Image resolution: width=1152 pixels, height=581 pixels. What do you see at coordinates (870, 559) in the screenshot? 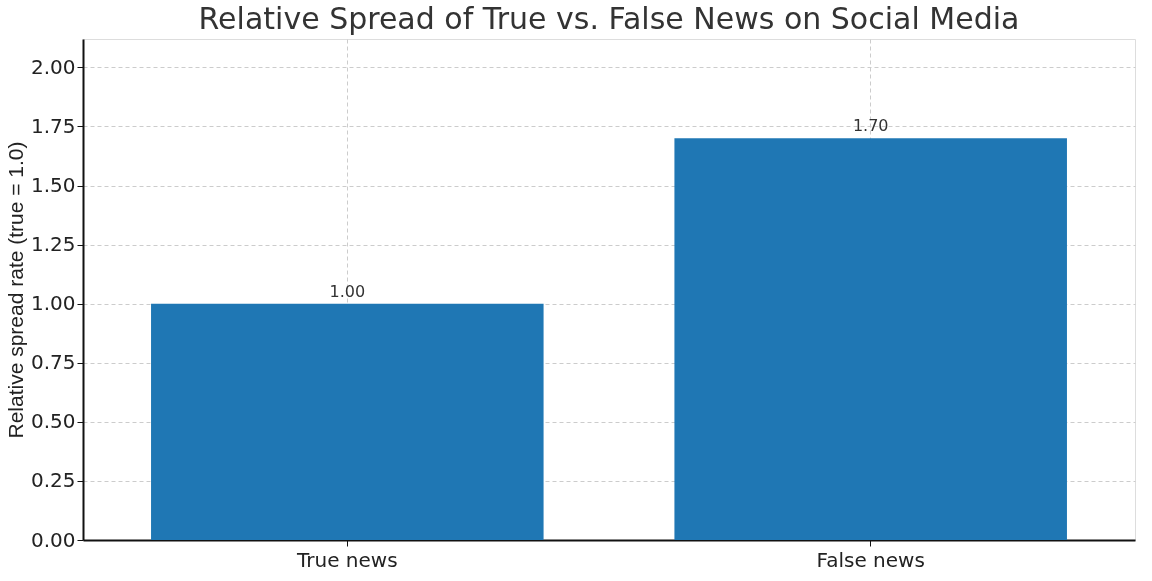
I see `x-tick-label: False news` at bounding box center [870, 559].